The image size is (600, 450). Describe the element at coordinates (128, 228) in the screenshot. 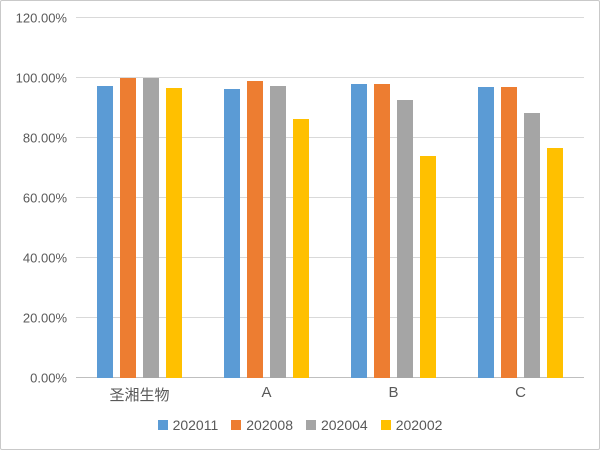

I see `bar-202008-圣湘生物` at that location.